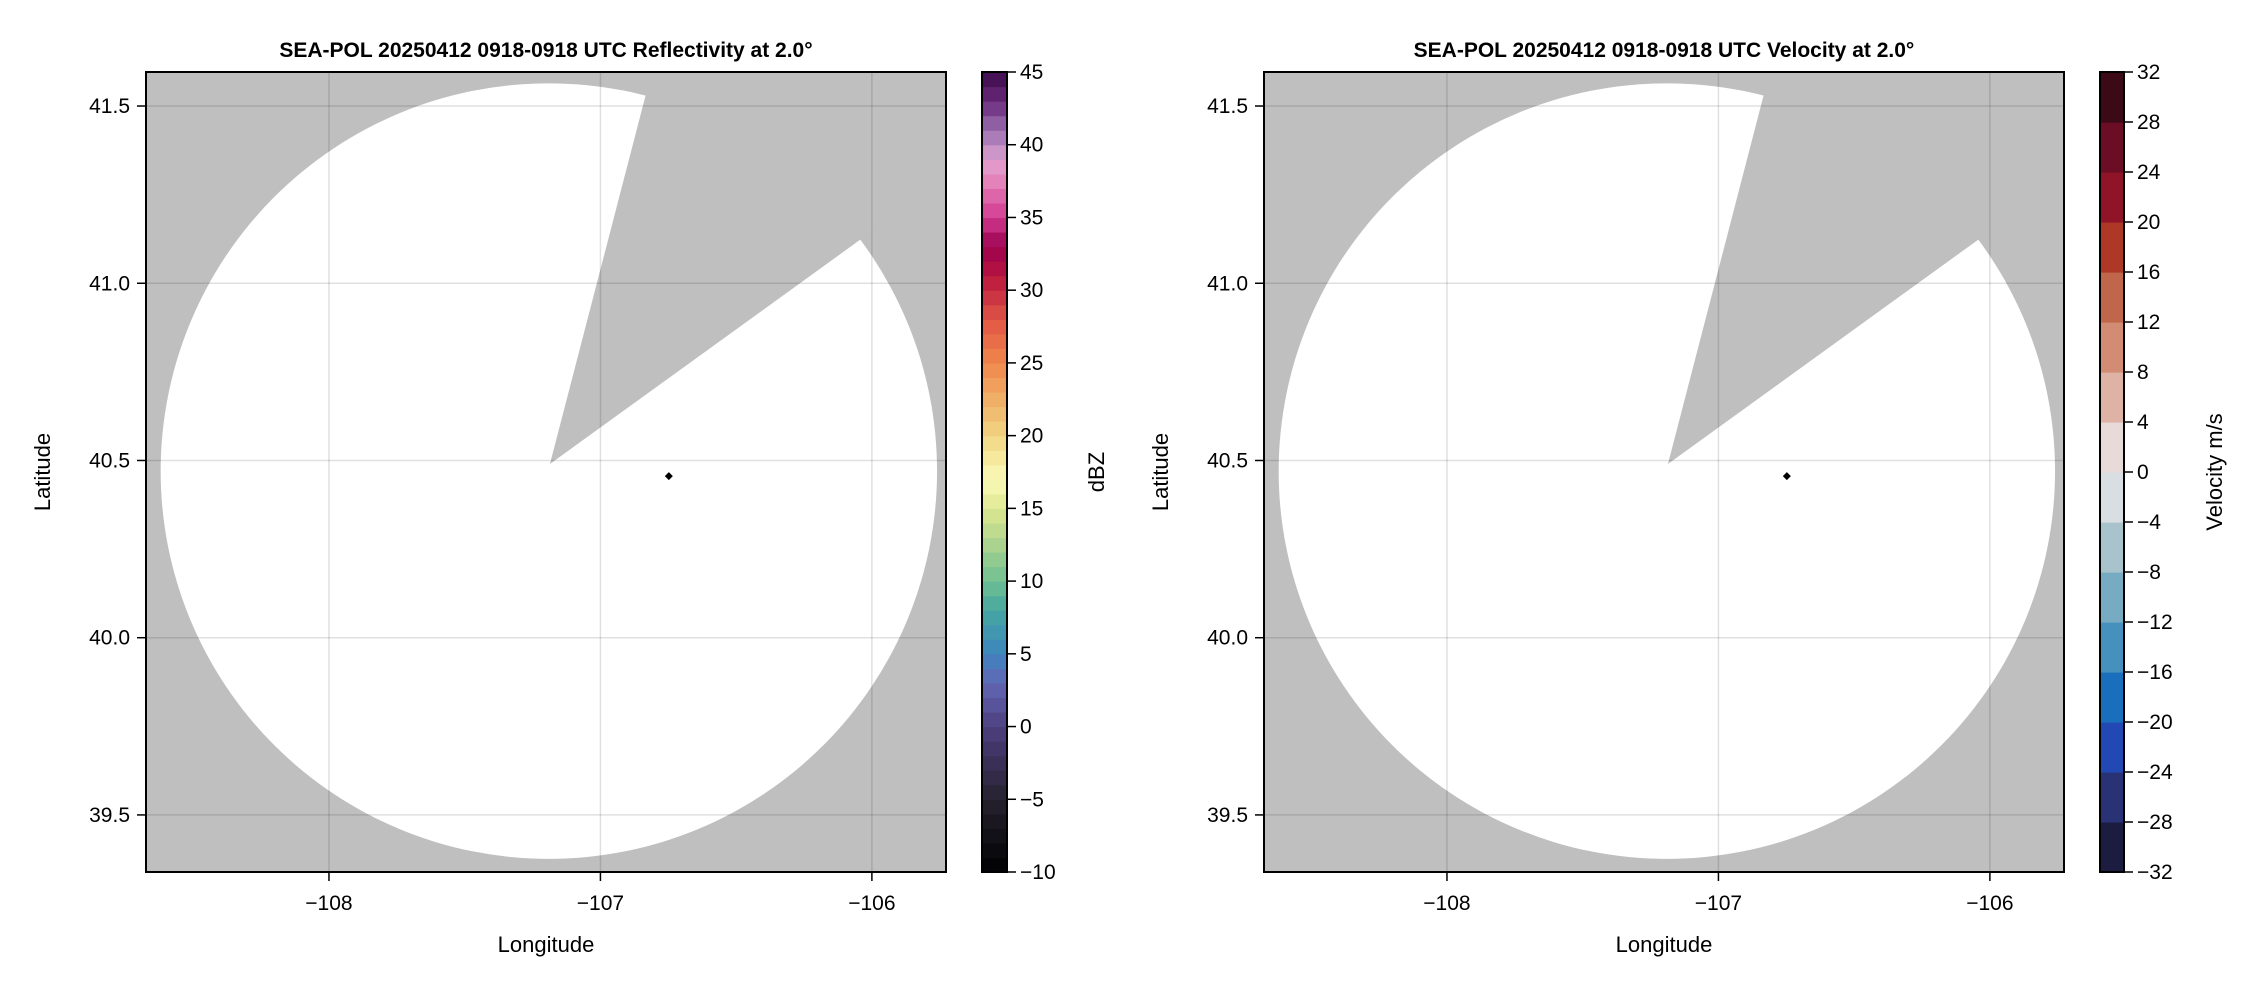 Image resolution: width=2262 pixels, height=995 pixels. I want to click on colorbar-tick-label: 8, so click(2143, 372).